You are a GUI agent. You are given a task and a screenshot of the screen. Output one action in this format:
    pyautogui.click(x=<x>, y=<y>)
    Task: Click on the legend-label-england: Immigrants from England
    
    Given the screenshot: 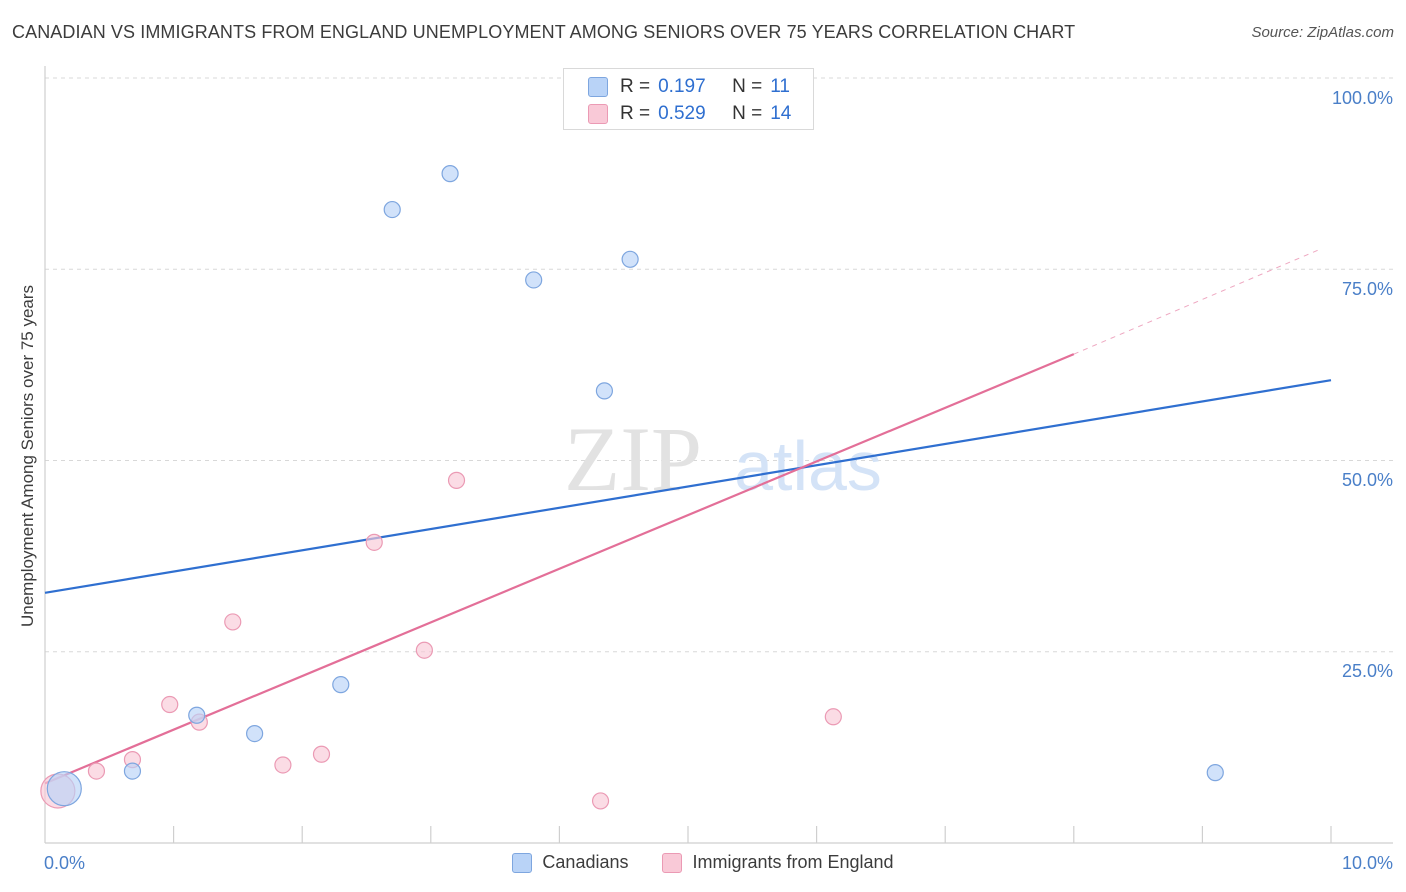 What is the action you would take?
    pyautogui.click(x=793, y=862)
    